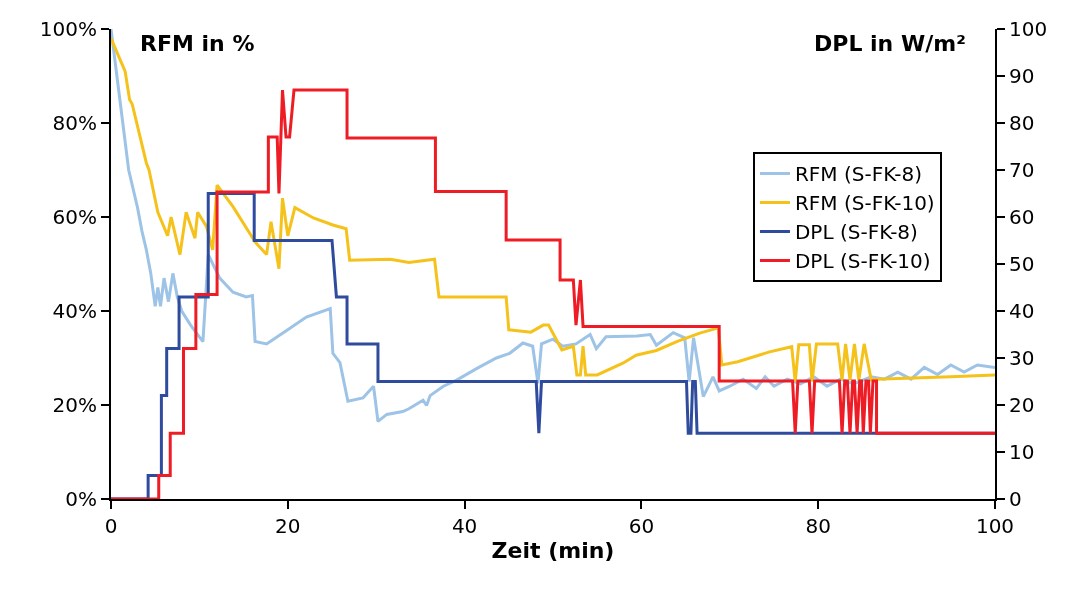 The height and width of the screenshot is (595, 1072). I want to click on y-tick-label: 40%, so click(74, 311).